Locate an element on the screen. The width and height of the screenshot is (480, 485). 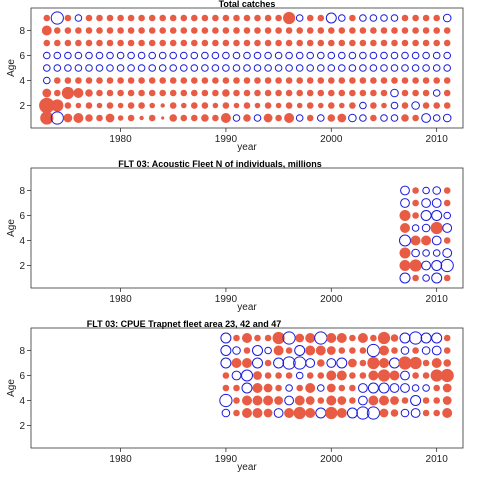
y-axis-label: Age is located at coordinates (11, 68).